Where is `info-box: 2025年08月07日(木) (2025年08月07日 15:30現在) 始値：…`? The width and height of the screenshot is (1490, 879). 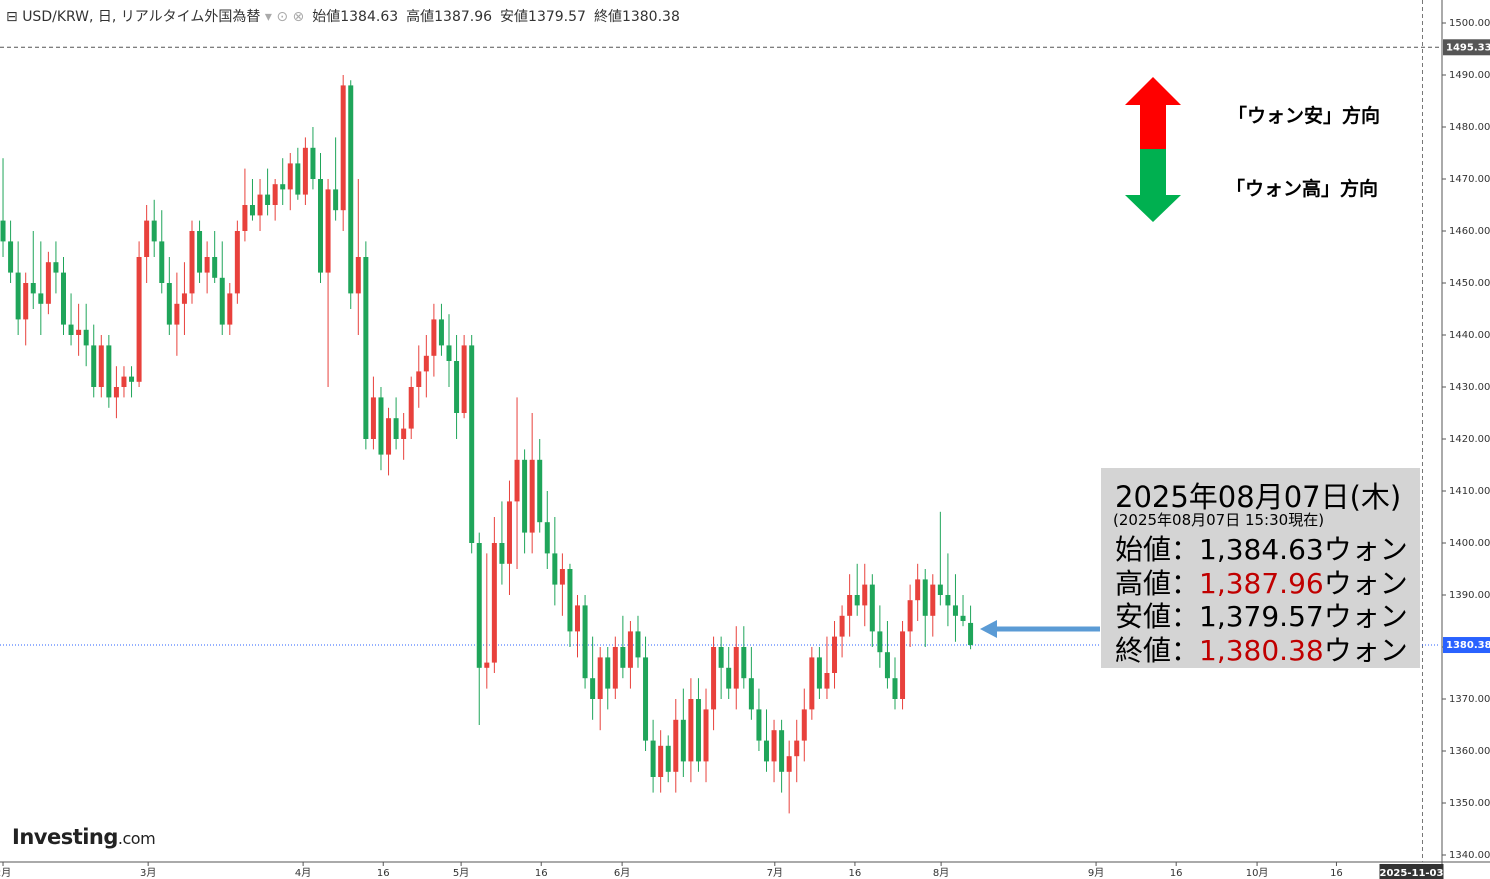
info-box: 2025年08月07日(木) (2025年08月07日 15:30現在) 始値：… is located at coordinates (1260, 568).